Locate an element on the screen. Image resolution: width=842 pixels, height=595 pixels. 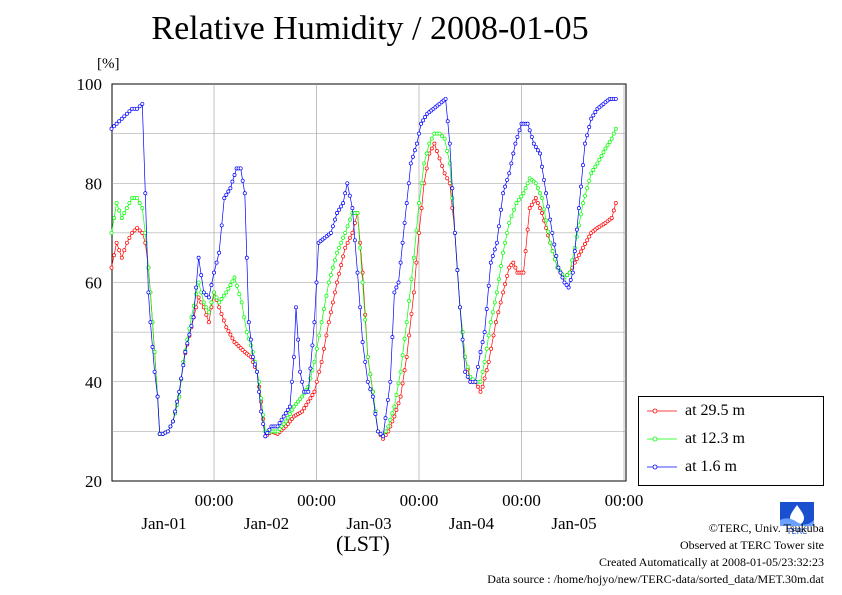
footer-copyright: ©TERC, Univ. Tsukuba is located at coordinates (766, 528).